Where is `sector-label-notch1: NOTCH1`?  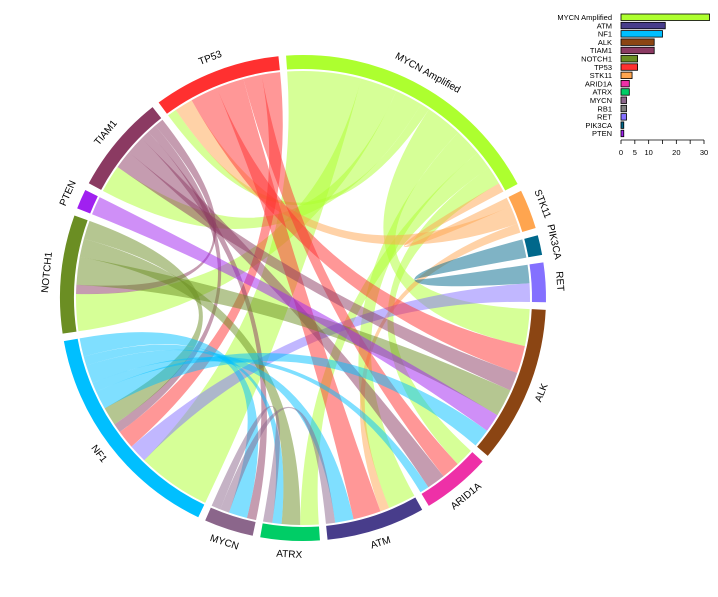 sector-label-notch1: NOTCH1 is located at coordinates (47, 272).